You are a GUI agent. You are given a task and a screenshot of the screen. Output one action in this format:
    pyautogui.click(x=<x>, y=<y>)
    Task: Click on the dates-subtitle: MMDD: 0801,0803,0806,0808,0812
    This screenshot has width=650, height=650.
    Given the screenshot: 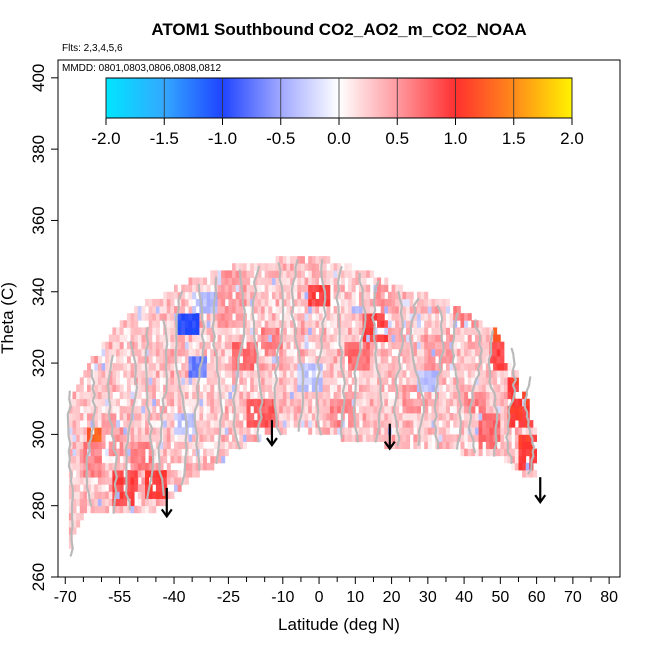 What is the action you would take?
    pyautogui.click(x=141, y=68)
    